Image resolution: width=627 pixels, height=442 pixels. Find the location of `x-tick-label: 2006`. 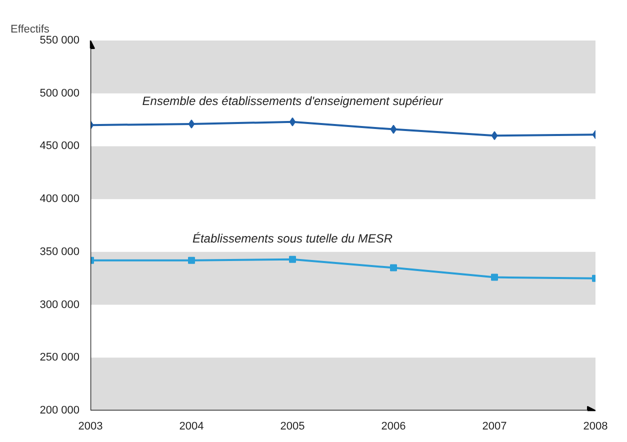

x-tick-label: 2006 is located at coordinates (393, 426).